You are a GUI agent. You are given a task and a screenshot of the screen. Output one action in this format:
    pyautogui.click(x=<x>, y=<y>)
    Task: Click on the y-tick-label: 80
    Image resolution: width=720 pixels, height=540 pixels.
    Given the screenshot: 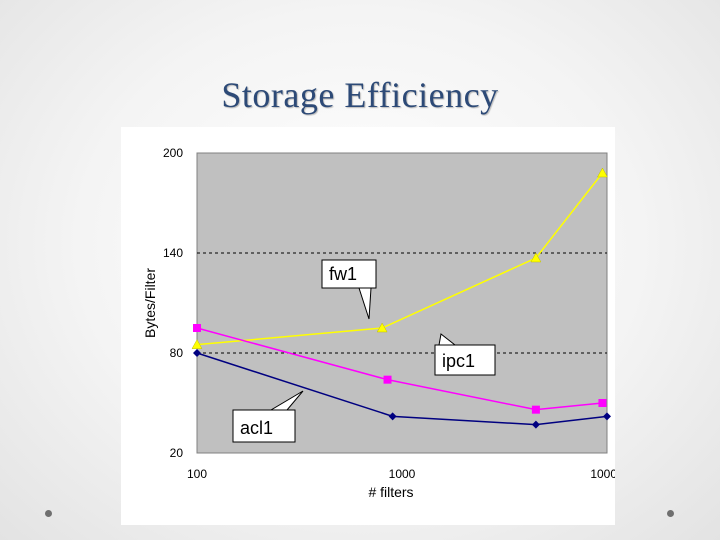 What is the action you would take?
    pyautogui.click(x=177, y=353)
    